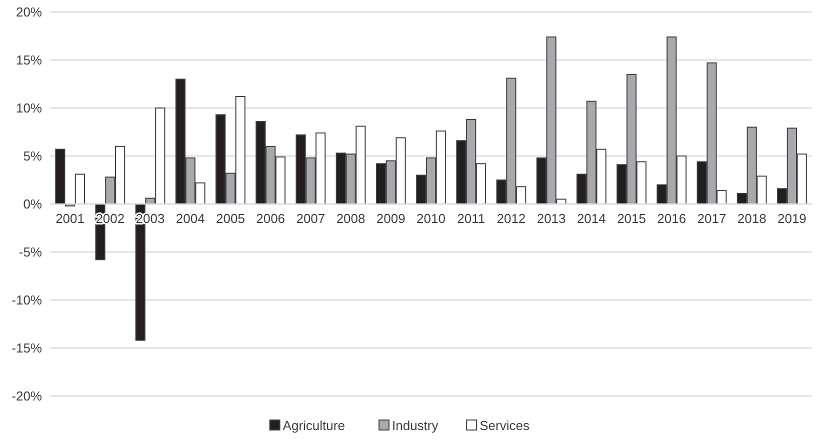  I want to click on x-tick-label: 2007, so click(311, 218).